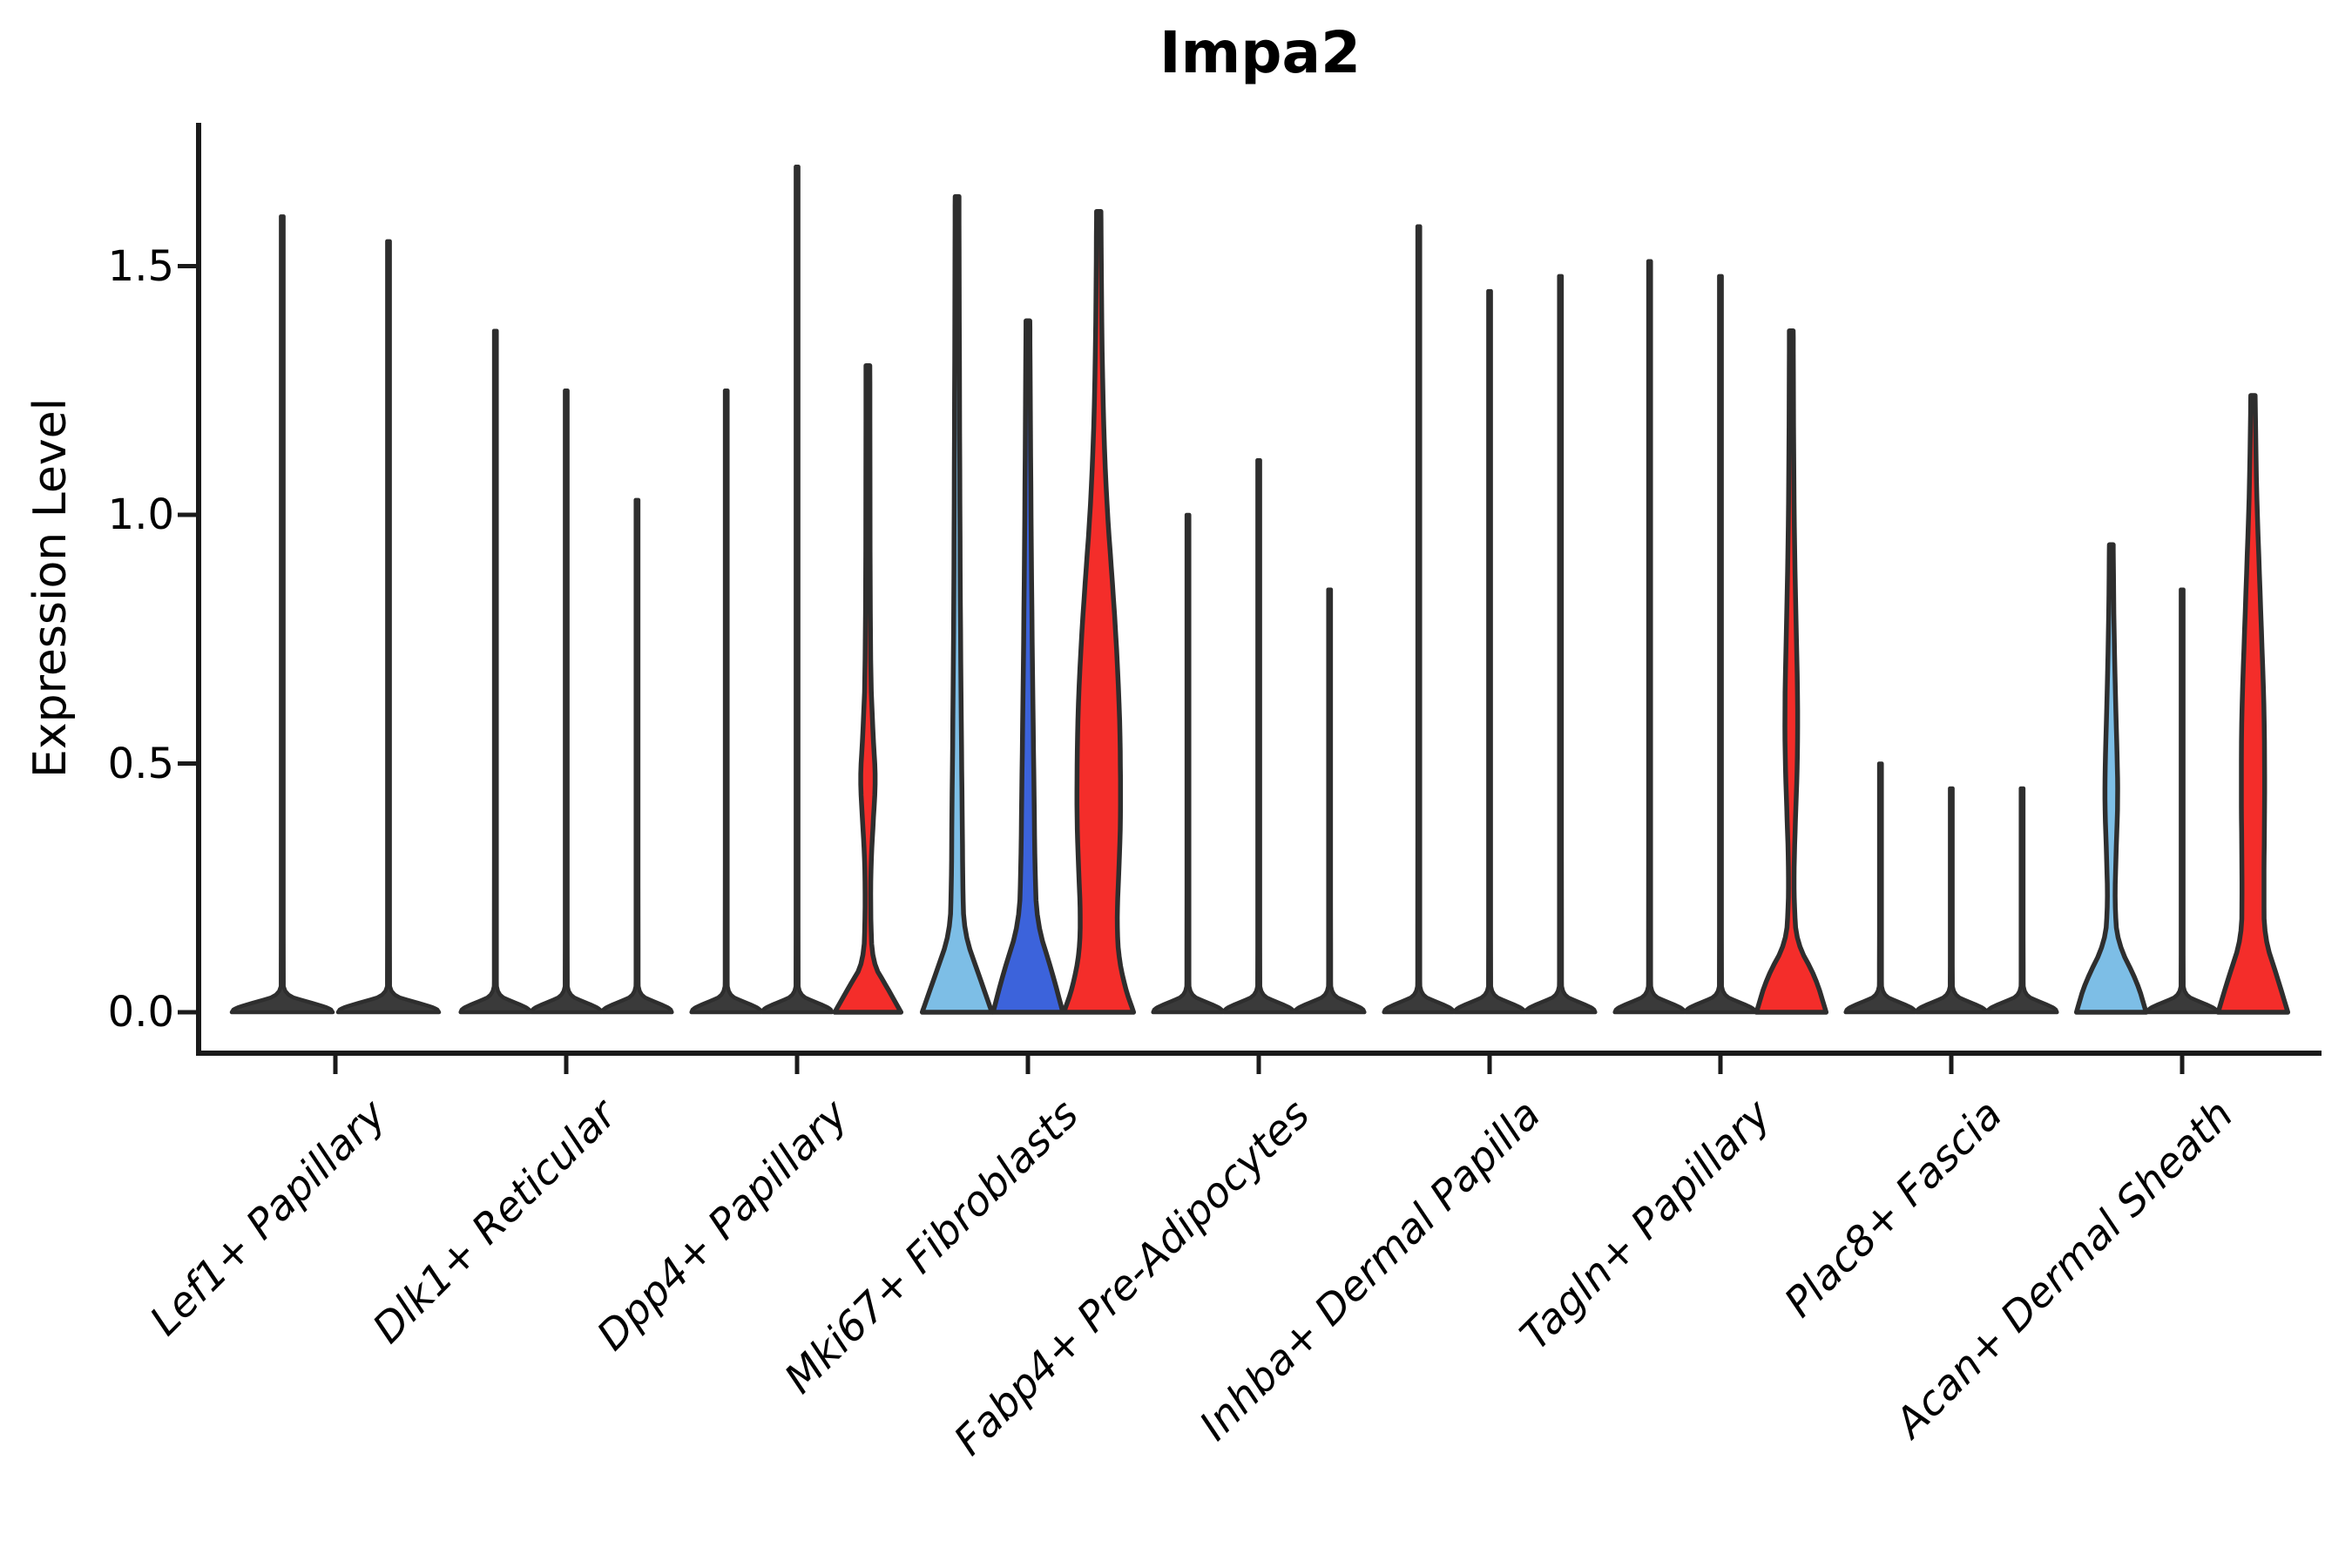 This screenshot has height=1568, width=2352. Describe the element at coordinates (140, 266) in the screenshot. I see `y-tick-label: 1.5` at that location.